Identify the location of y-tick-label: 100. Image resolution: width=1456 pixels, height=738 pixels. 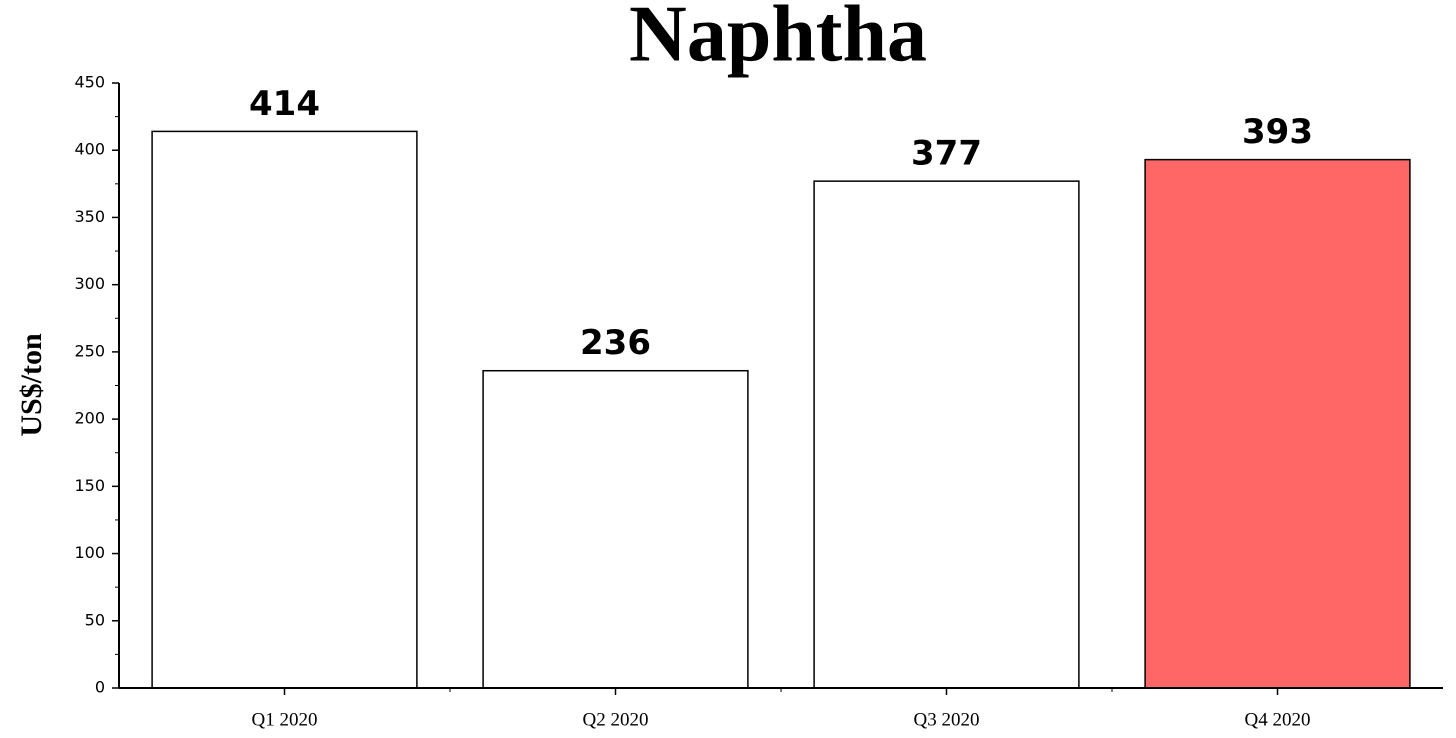
(89, 552).